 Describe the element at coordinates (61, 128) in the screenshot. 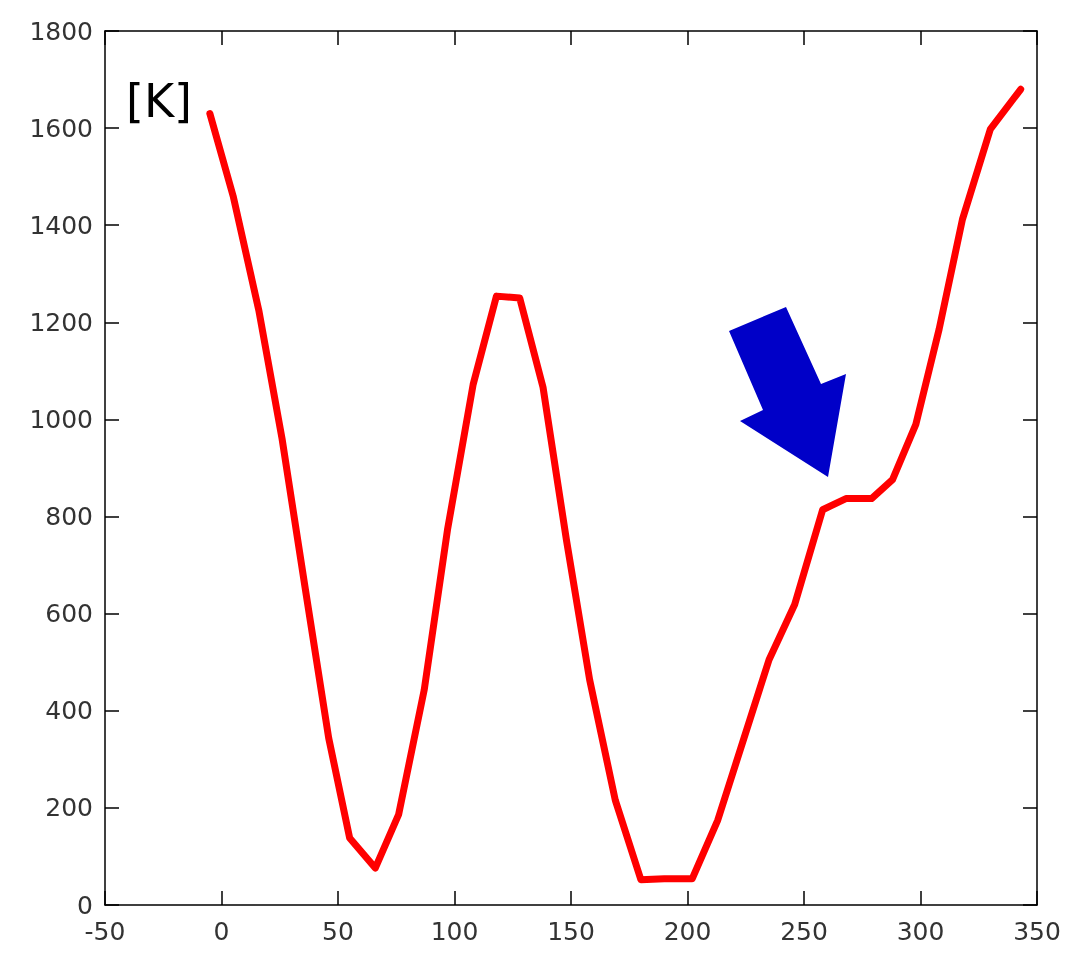

I see `y-tick-label: 1600` at that location.